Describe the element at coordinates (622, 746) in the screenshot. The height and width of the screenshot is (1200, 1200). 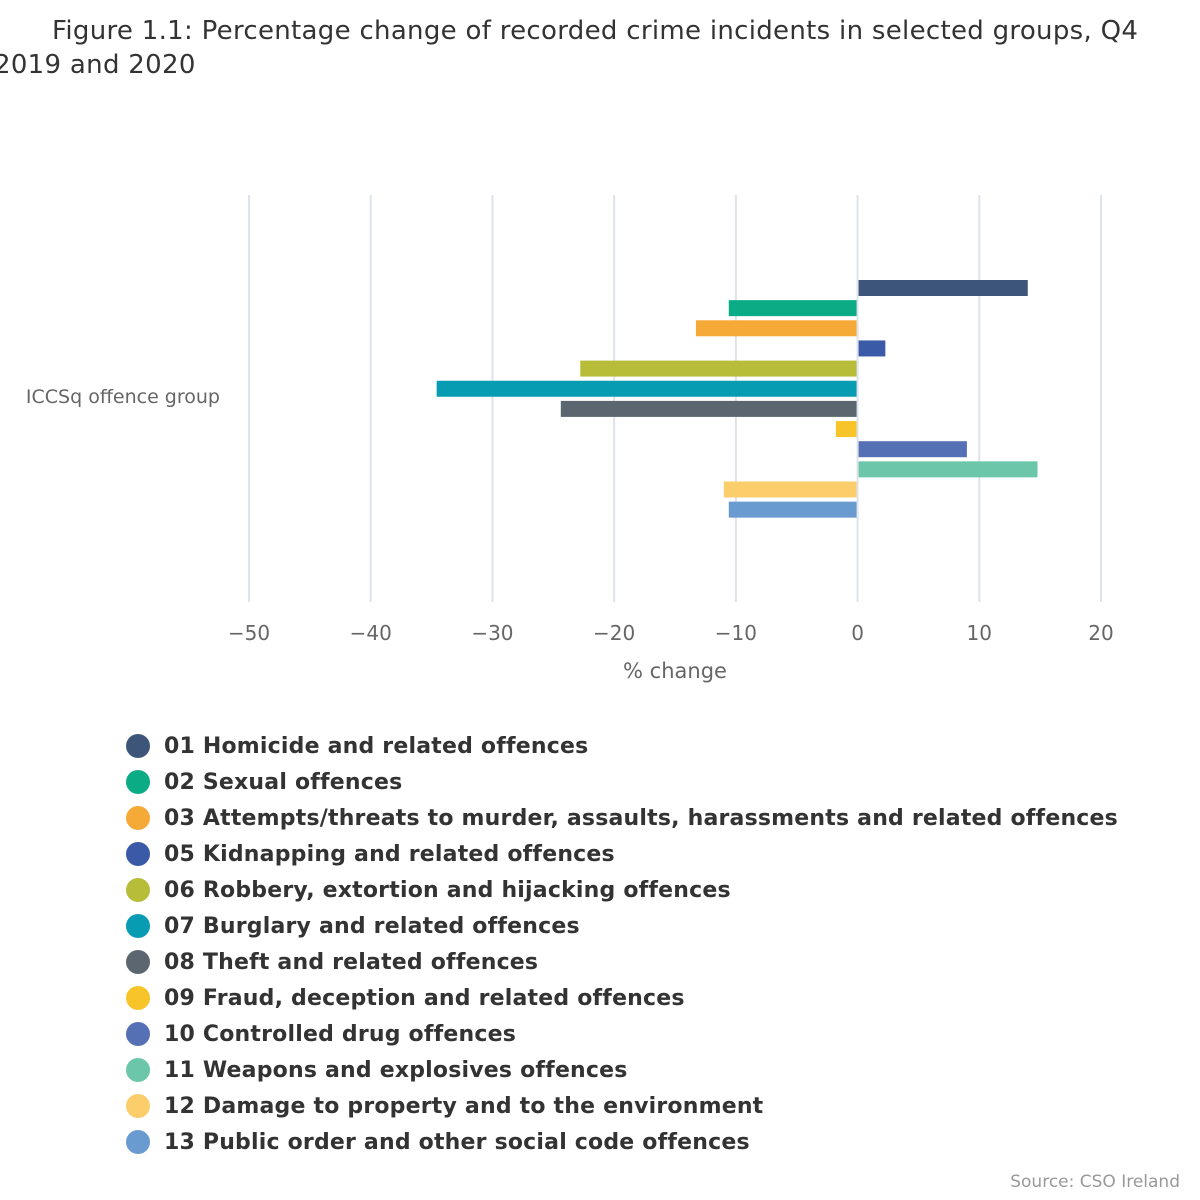
I see `legend-item: 01 Homicide and related offences` at that location.